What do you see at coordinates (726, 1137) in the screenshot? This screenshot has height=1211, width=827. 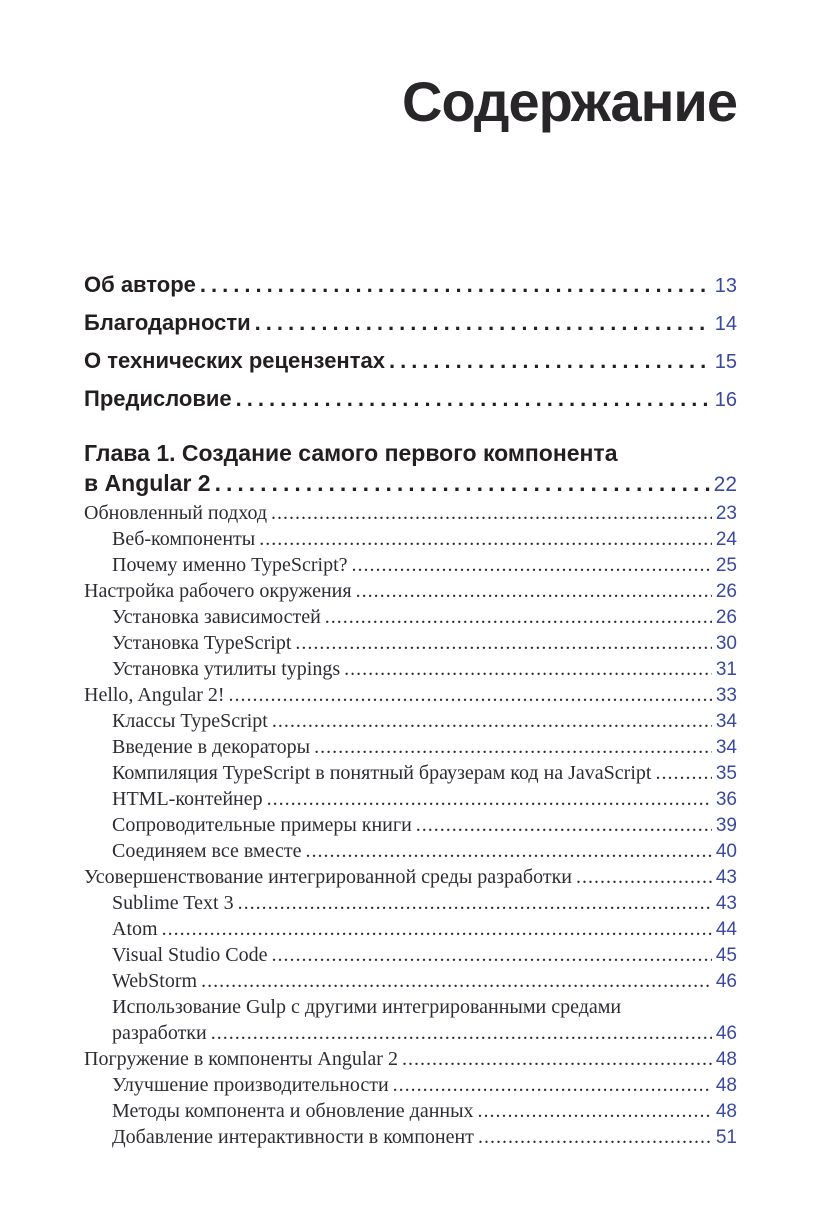 I see `toc-entry-page: 51` at bounding box center [726, 1137].